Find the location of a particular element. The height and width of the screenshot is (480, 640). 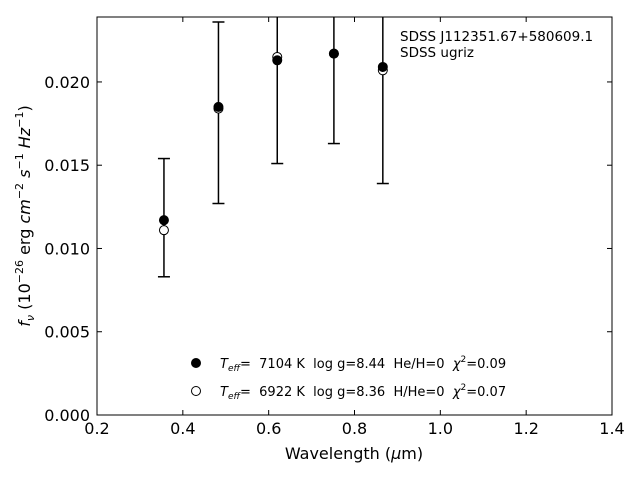

y-tick-labels: 0.000 0.005 0.010 0.015 0.020 is located at coordinates (67, 249).